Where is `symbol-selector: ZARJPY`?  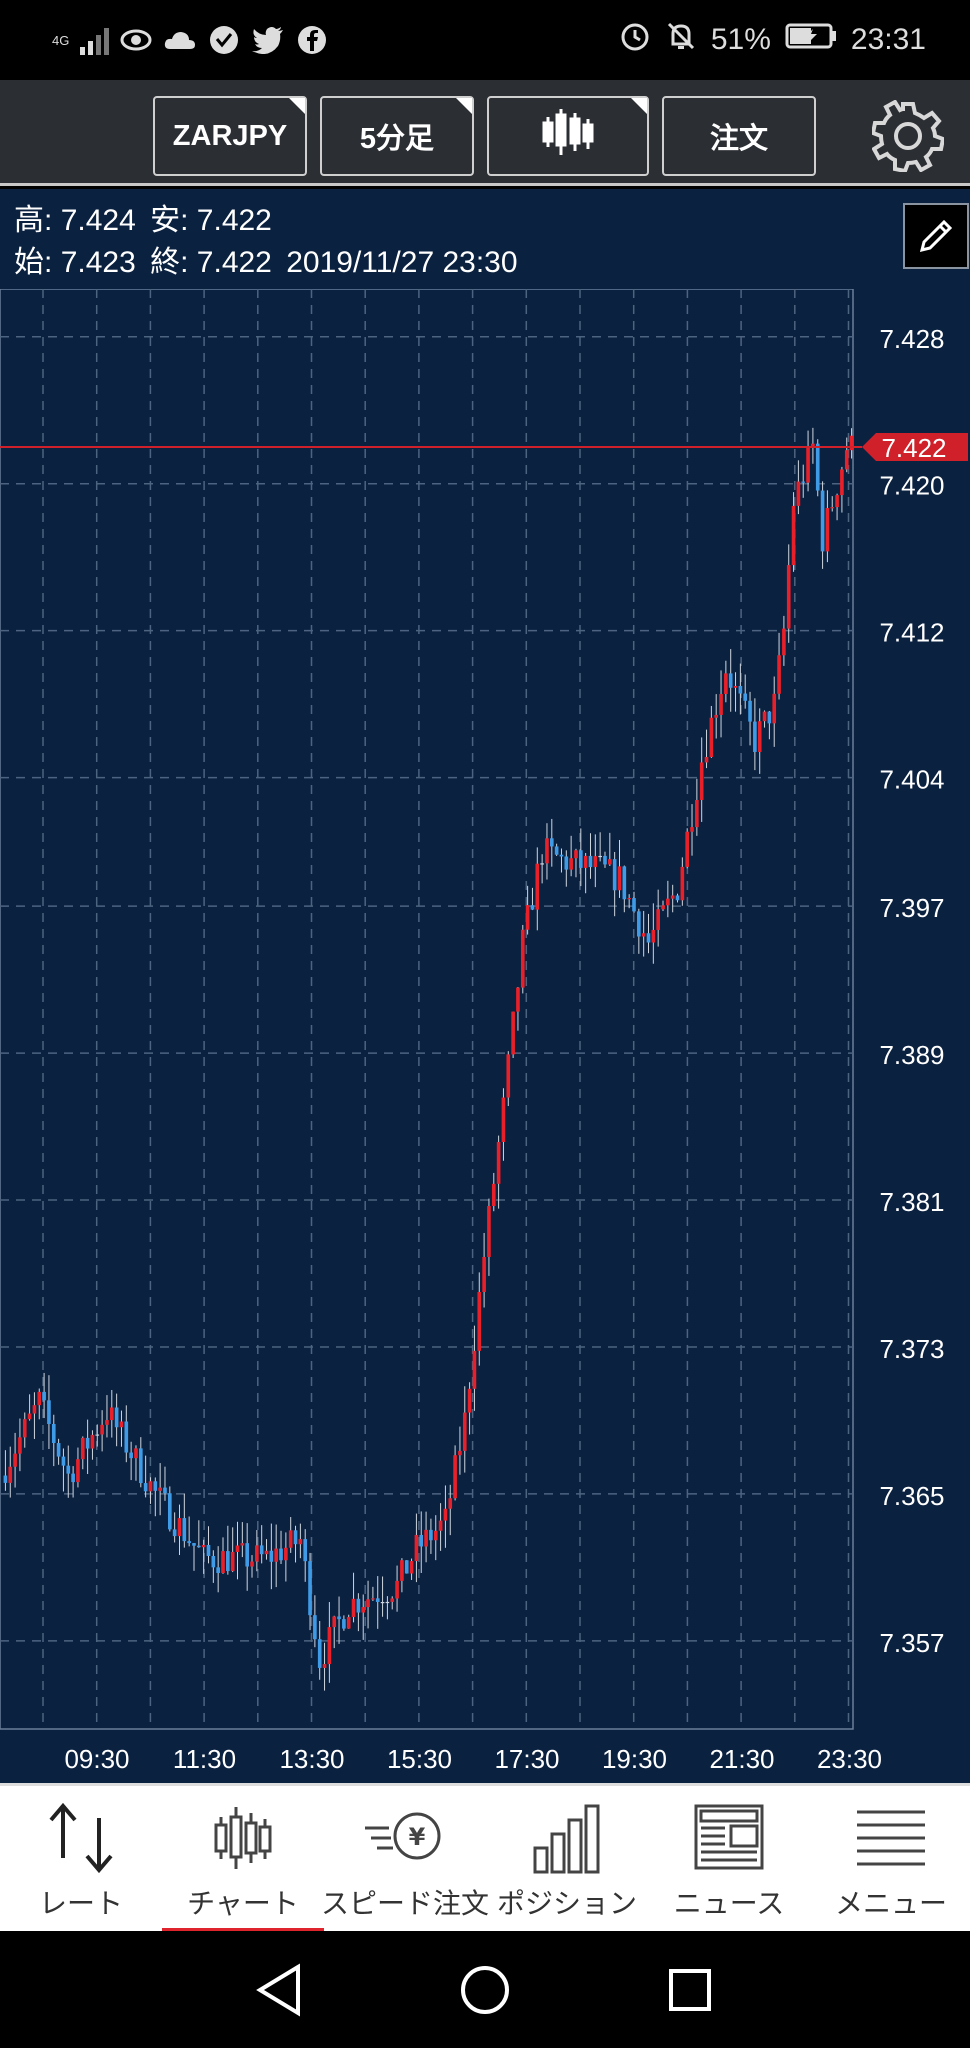
symbol-selector: ZARJPY is located at coordinates (230, 136).